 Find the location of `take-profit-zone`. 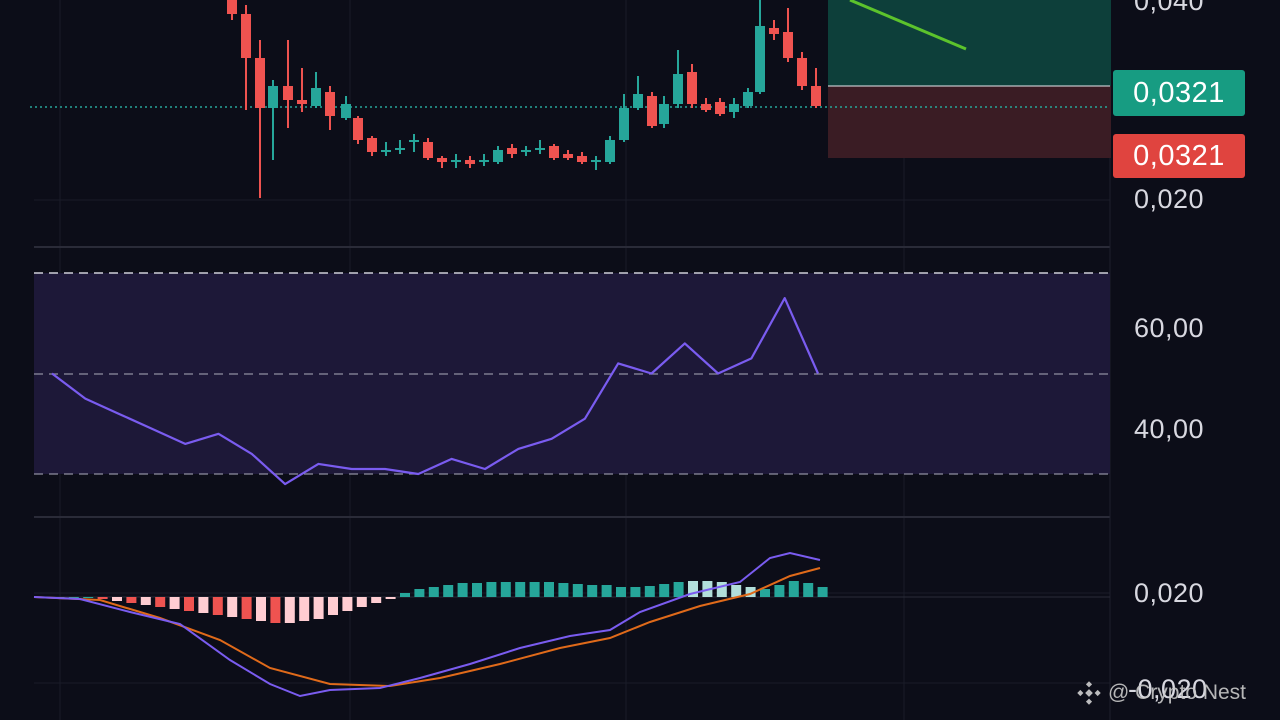

take-profit-zone is located at coordinates (969, 43).